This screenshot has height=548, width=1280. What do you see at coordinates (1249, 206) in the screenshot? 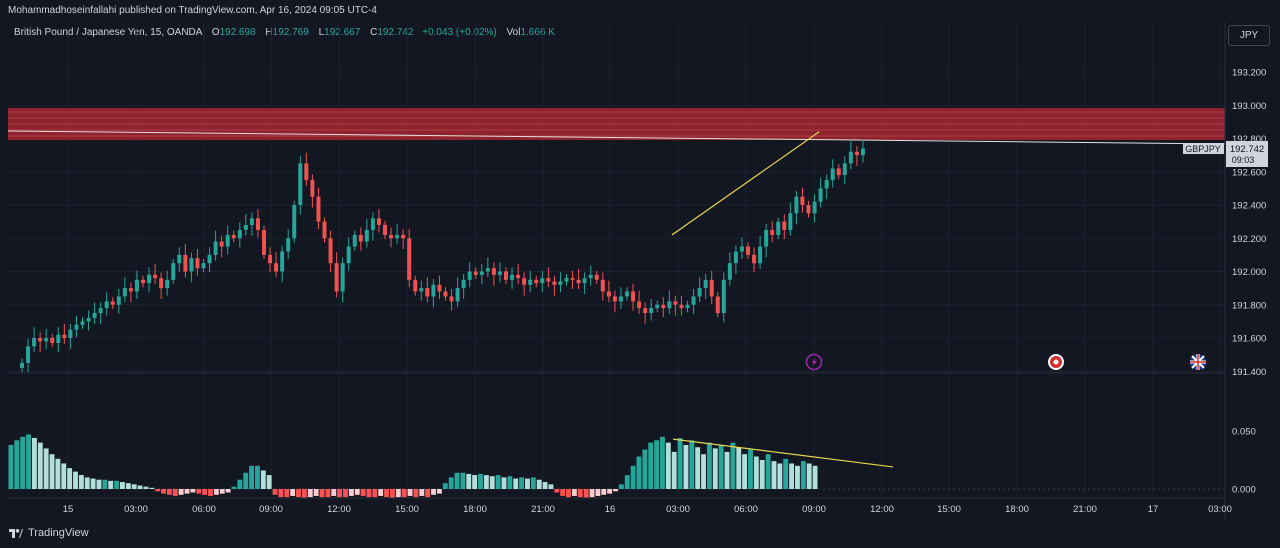
I see `price-tick-label: 192.400` at bounding box center [1249, 206].